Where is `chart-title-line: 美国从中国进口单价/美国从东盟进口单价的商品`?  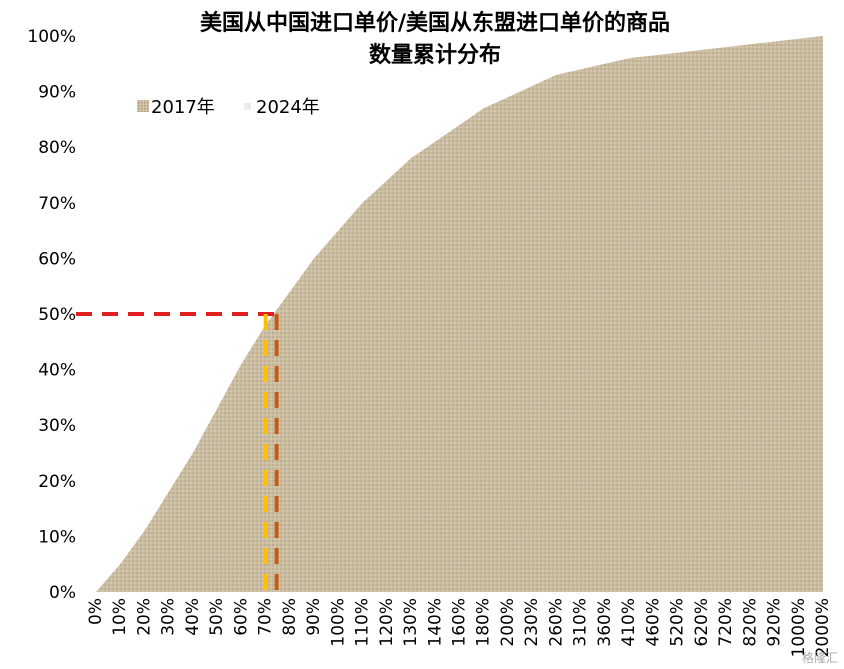
chart-title-line: 美国从中国进口单价/美国从东盟进口单价的商品 is located at coordinates (435, 23).